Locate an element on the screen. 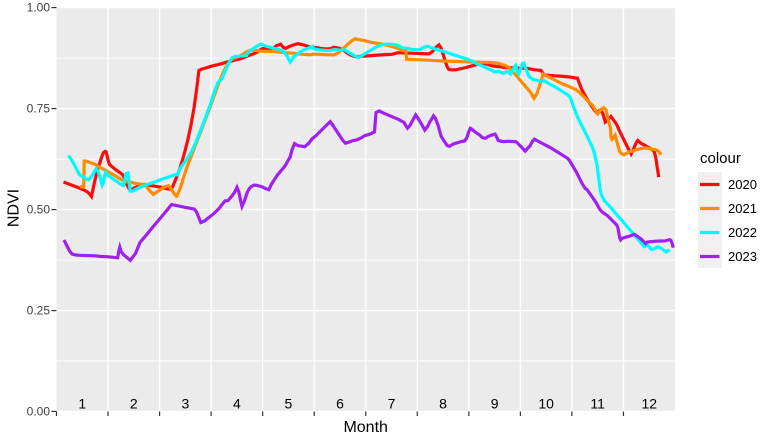  svg-text: 4 is located at coordinates (237, 404).